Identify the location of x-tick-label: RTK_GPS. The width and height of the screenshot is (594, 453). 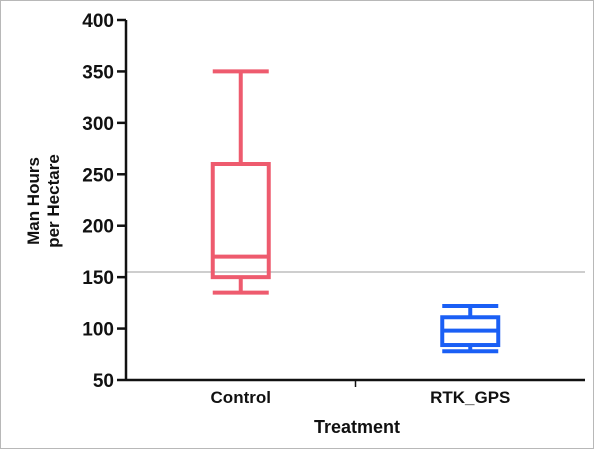
(470, 397).